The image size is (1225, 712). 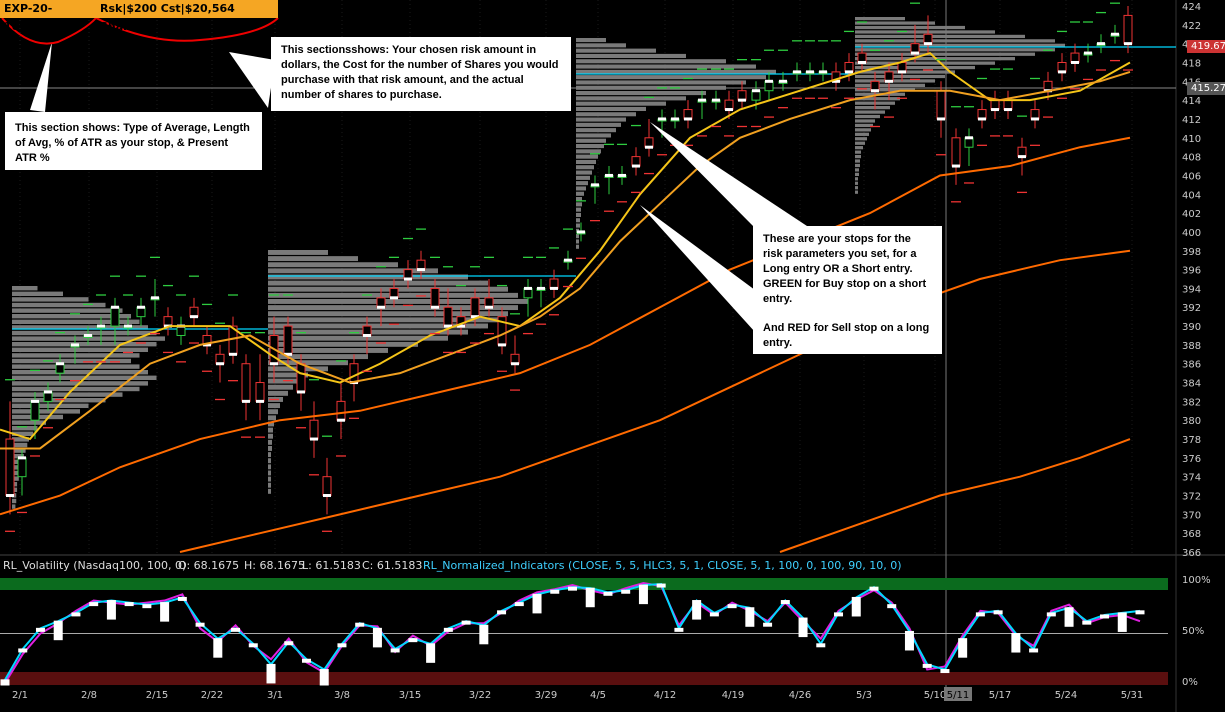 I want to click on date-tick-label: 2/22, so click(x=212, y=695).